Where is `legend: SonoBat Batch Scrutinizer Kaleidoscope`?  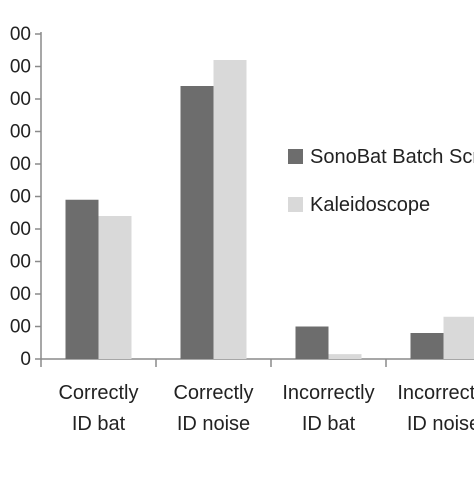 legend: SonoBat Batch Scrutinizer Kaleidoscope is located at coordinates (381, 181).